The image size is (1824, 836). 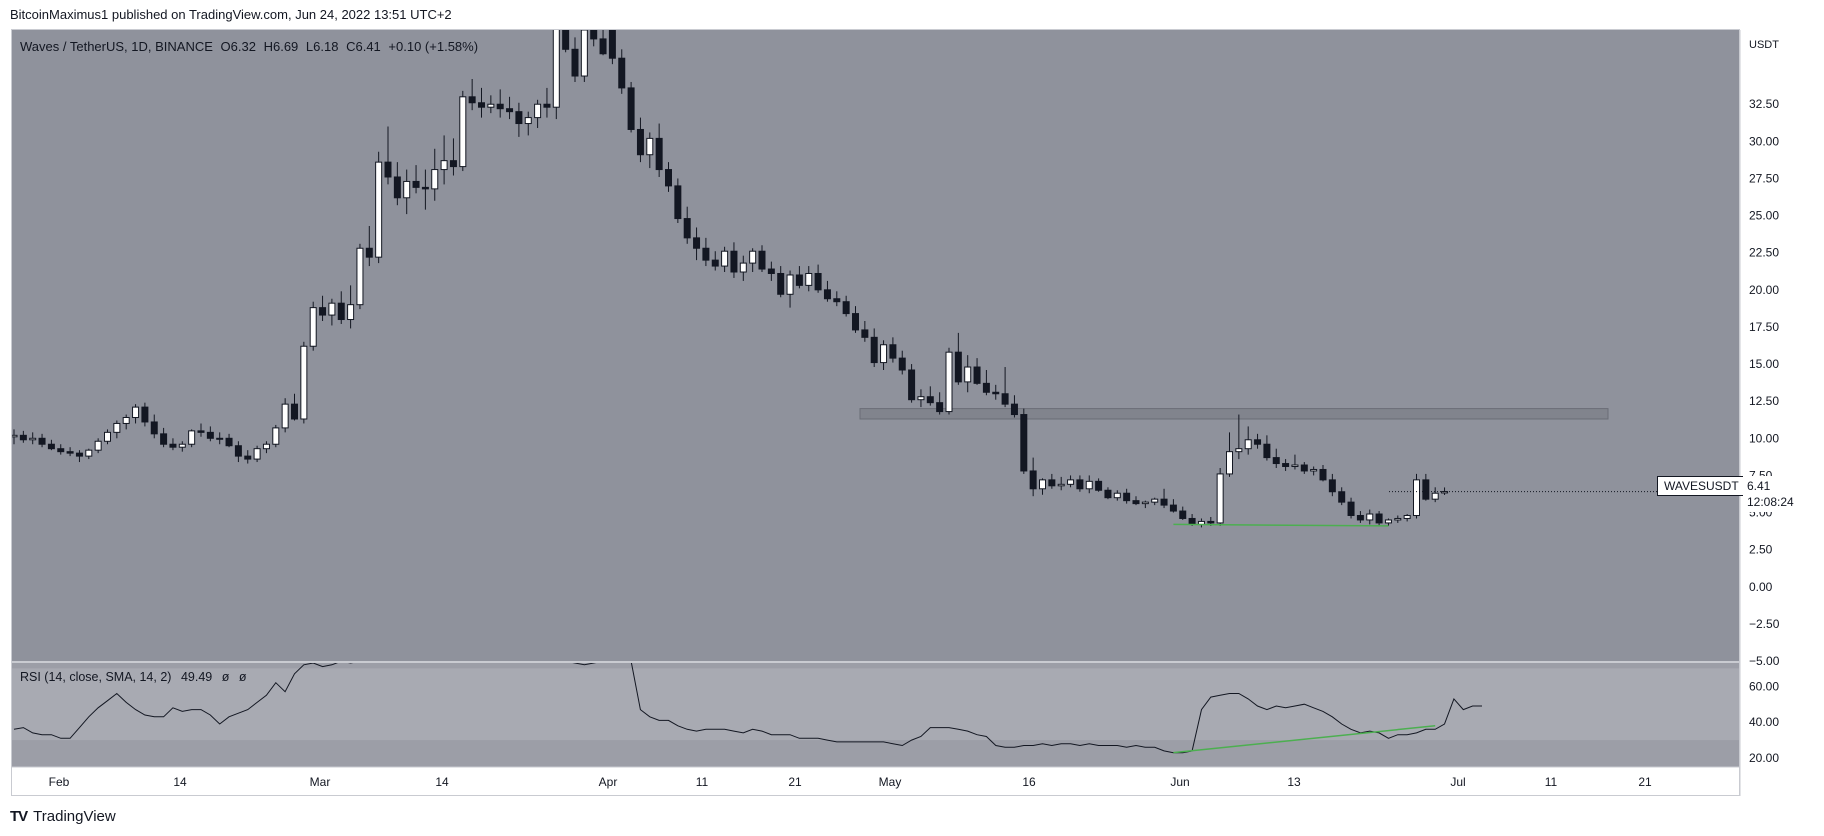 What do you see at coordinates (1764, 438) in the screenshot?
I see `price-axis-tick: 10.00` at bounding box center [1764, 438].